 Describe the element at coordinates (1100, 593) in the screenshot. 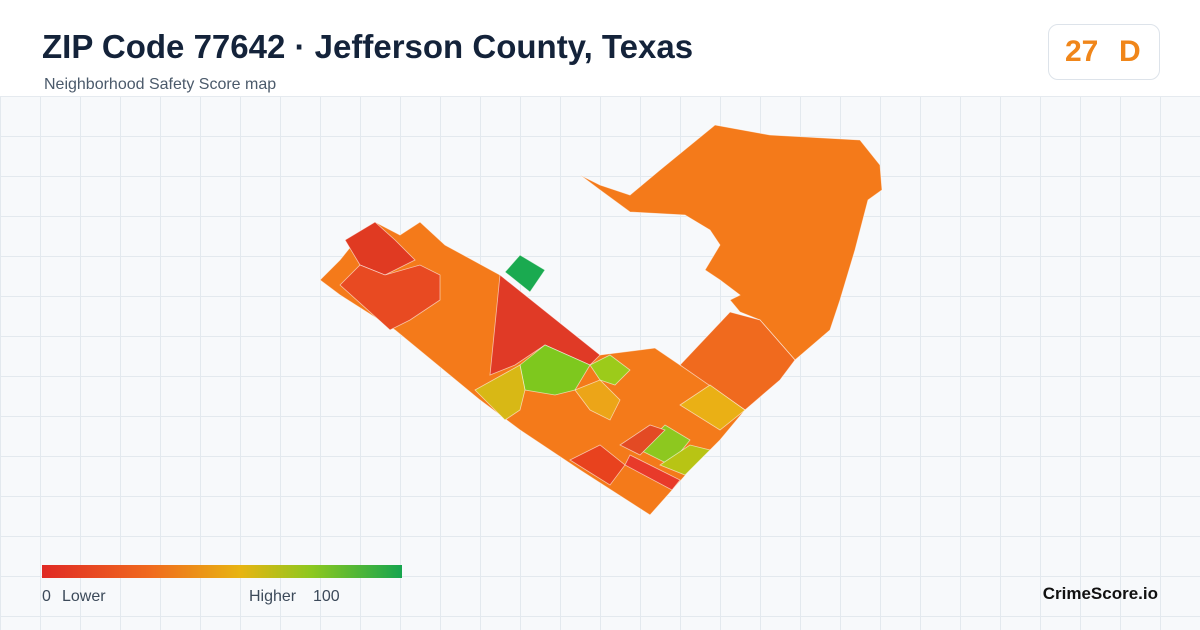

I see `brand: CrimeScore.io` at that location.